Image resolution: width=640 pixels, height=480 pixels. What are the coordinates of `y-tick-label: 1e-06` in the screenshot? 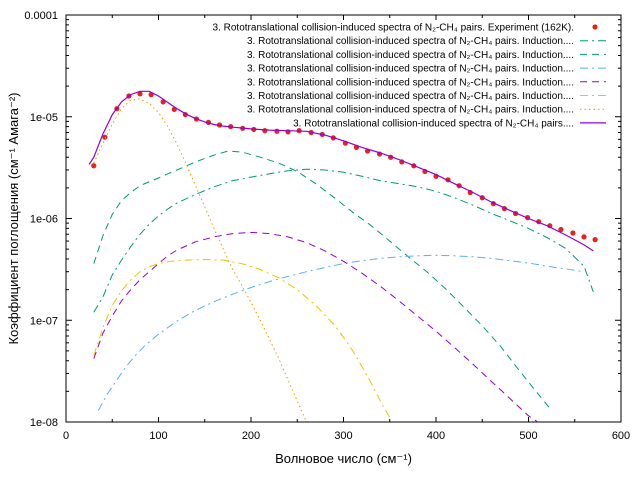 It's located at (44, 220).